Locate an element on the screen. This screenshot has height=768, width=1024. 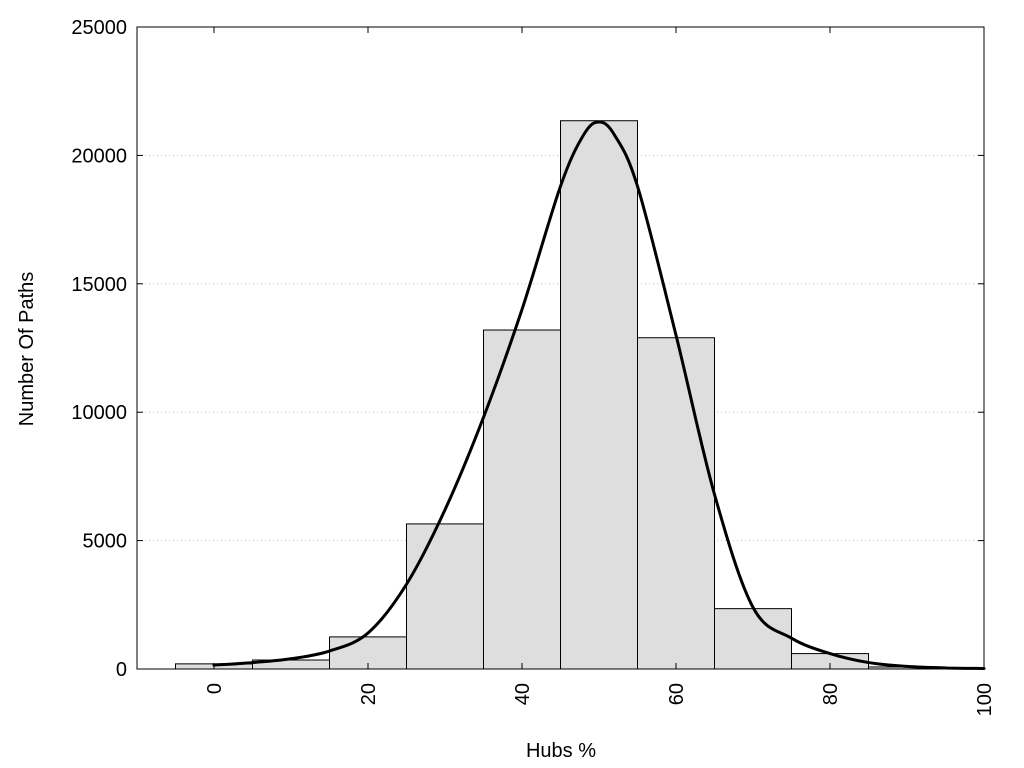
y-tick-label: 15000 is located at coordinates (99, 285).